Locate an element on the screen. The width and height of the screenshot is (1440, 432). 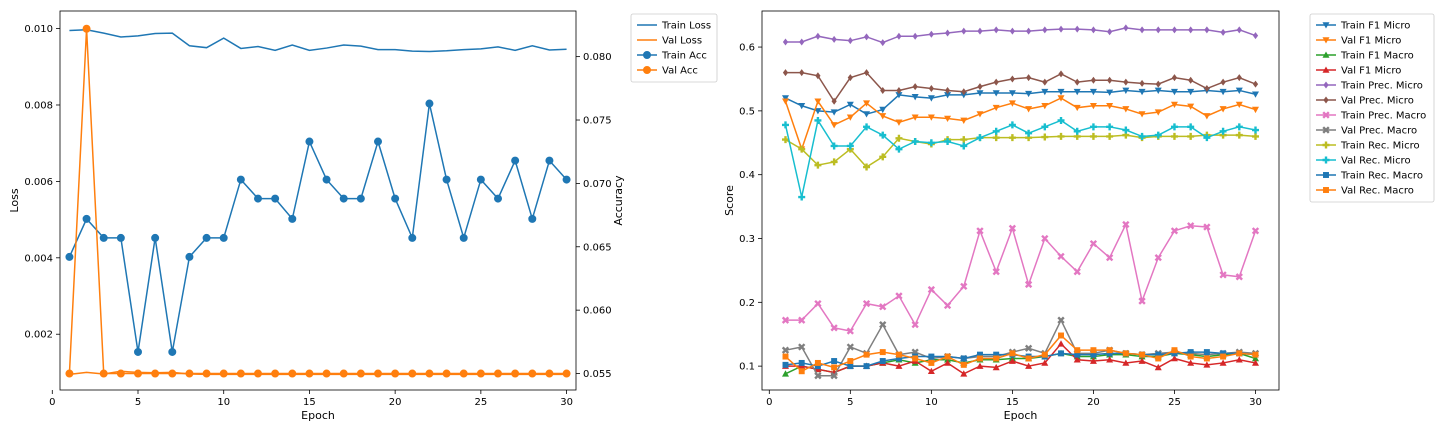
series-val-rec-micro-9-line is located at coordinates (1020, 158).